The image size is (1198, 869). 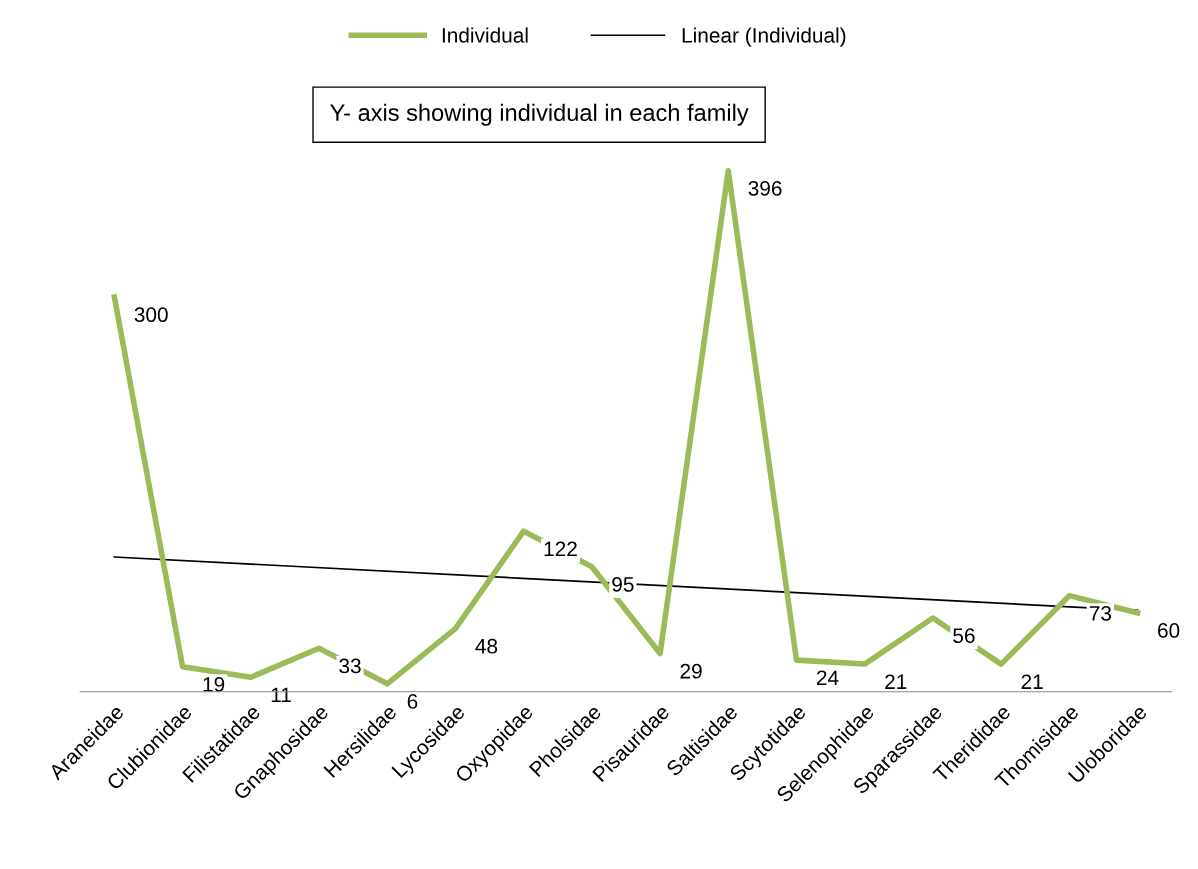 What do you see at coordinates (281, 695) in the screenshot?
I see `data-label: 11` at bounding box center [281, 695].